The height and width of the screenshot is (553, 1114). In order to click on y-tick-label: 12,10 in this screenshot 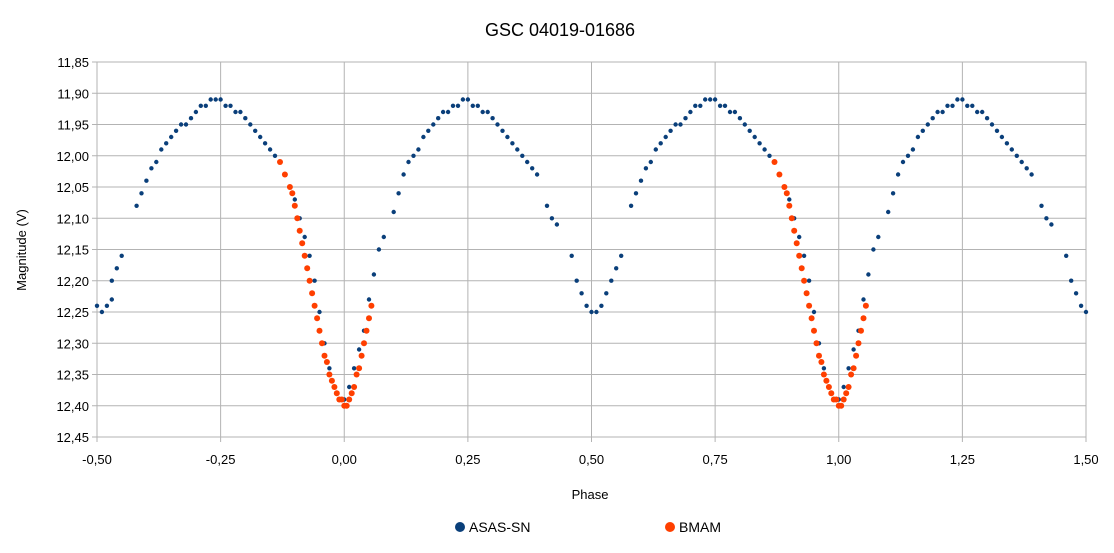, I will do `click(72, 218)`.